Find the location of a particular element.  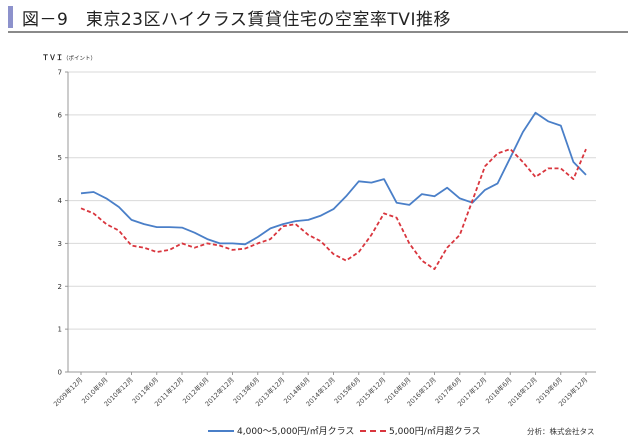

source-note: 分析：株式会社タス is located at coordinates (561, 431).